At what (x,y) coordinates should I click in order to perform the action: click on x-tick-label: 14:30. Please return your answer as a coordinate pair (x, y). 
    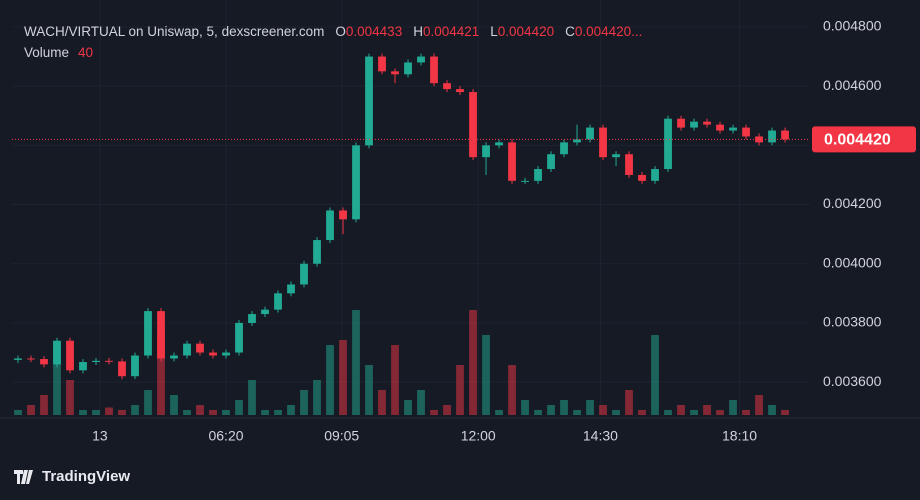
    Looking at the image, I should click on (600, 436).